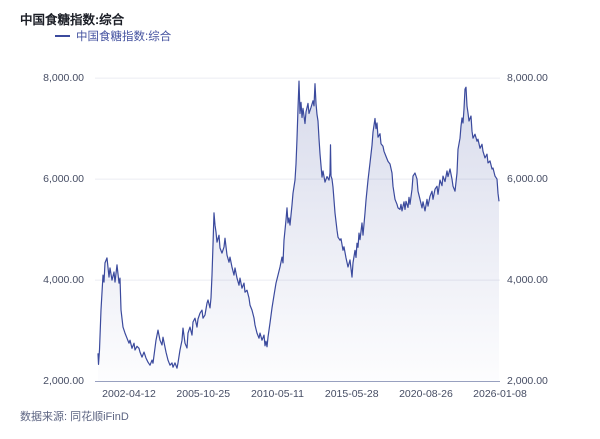  I want to click on x-axis-label: 2010-05-11, so click(277, 394).